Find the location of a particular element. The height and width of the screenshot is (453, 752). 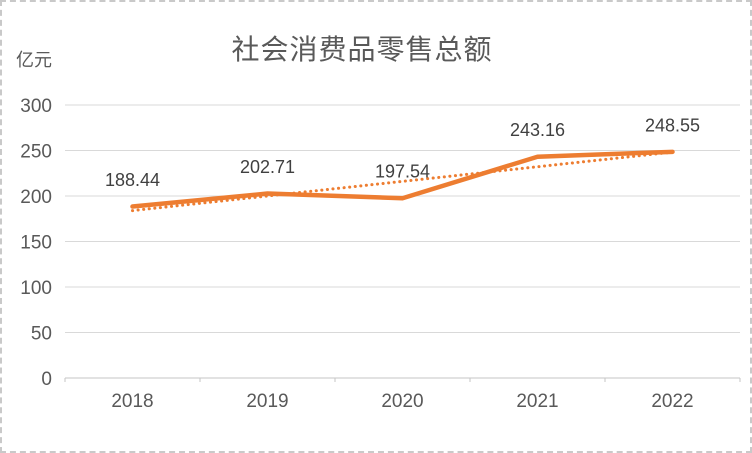

y-tick-label-50: 50 is located at coordinates (41, 334).